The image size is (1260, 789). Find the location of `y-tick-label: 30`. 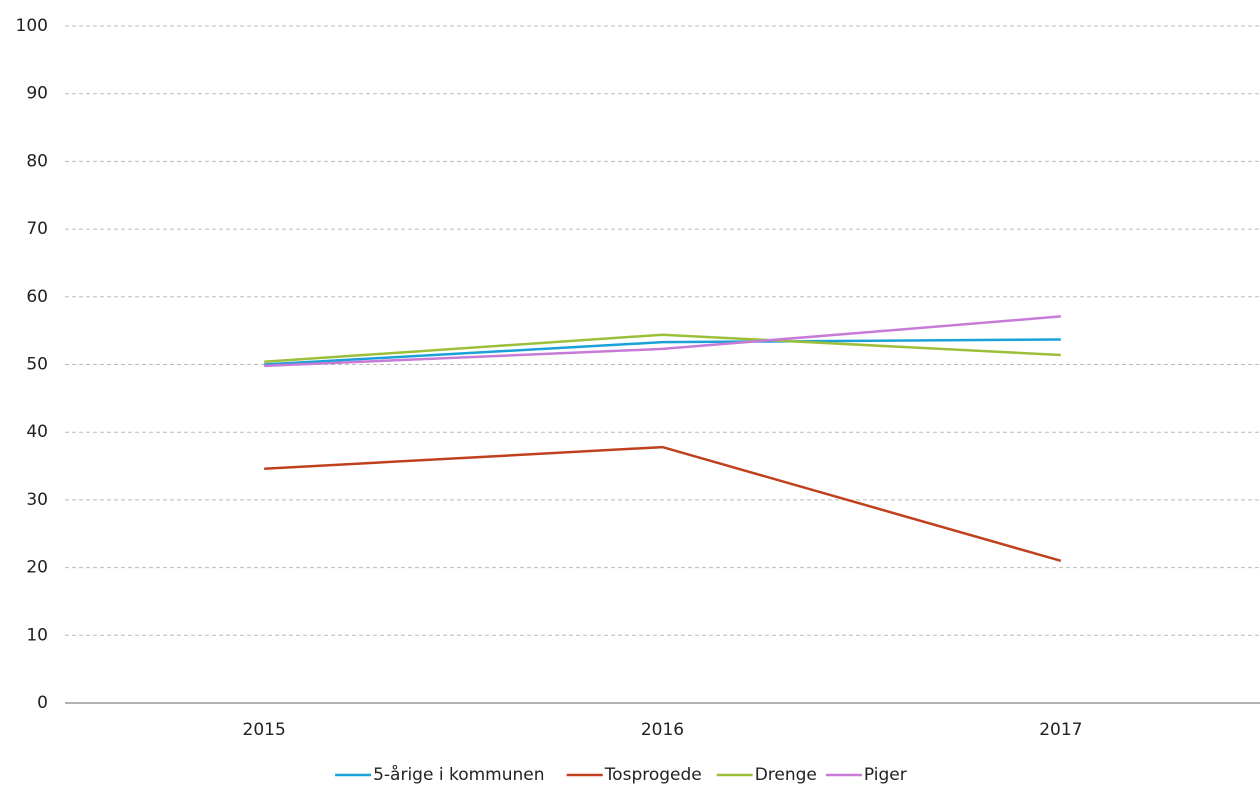

y-tick-label: 30 is located at coordinates (37, 500).